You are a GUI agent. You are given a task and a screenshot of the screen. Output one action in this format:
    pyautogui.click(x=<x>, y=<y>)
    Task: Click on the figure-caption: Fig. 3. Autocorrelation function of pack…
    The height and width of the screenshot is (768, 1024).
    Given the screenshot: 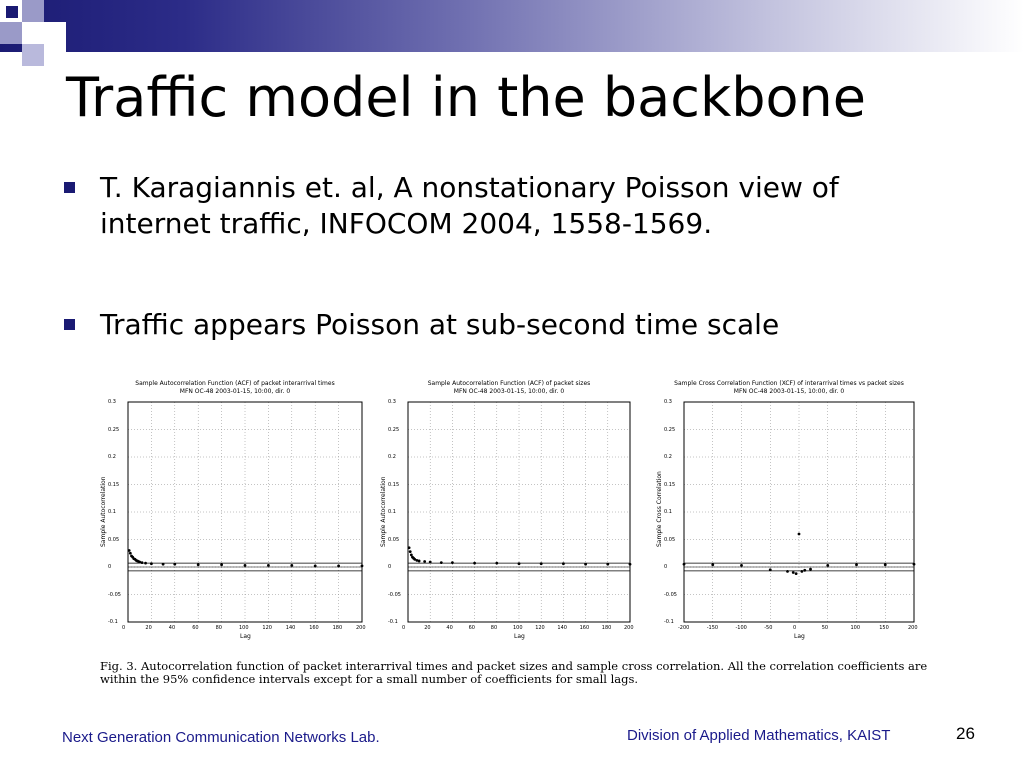 What is the action you would take?
    pyautogui.click(x=516, y=673)
    